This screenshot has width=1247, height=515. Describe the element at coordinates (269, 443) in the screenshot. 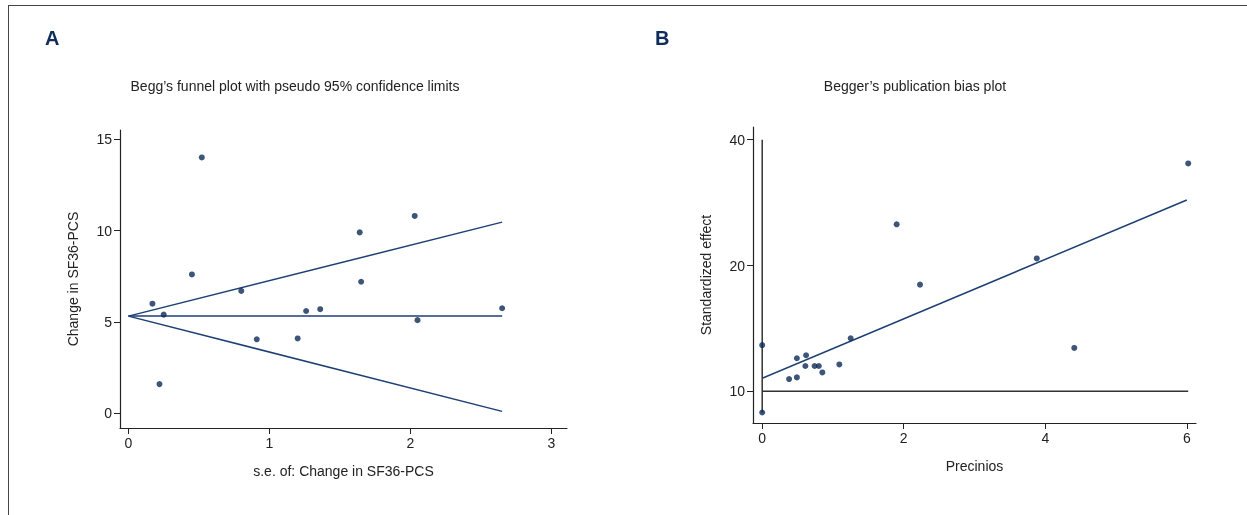

I see `x-tick-label: 1` at that location.